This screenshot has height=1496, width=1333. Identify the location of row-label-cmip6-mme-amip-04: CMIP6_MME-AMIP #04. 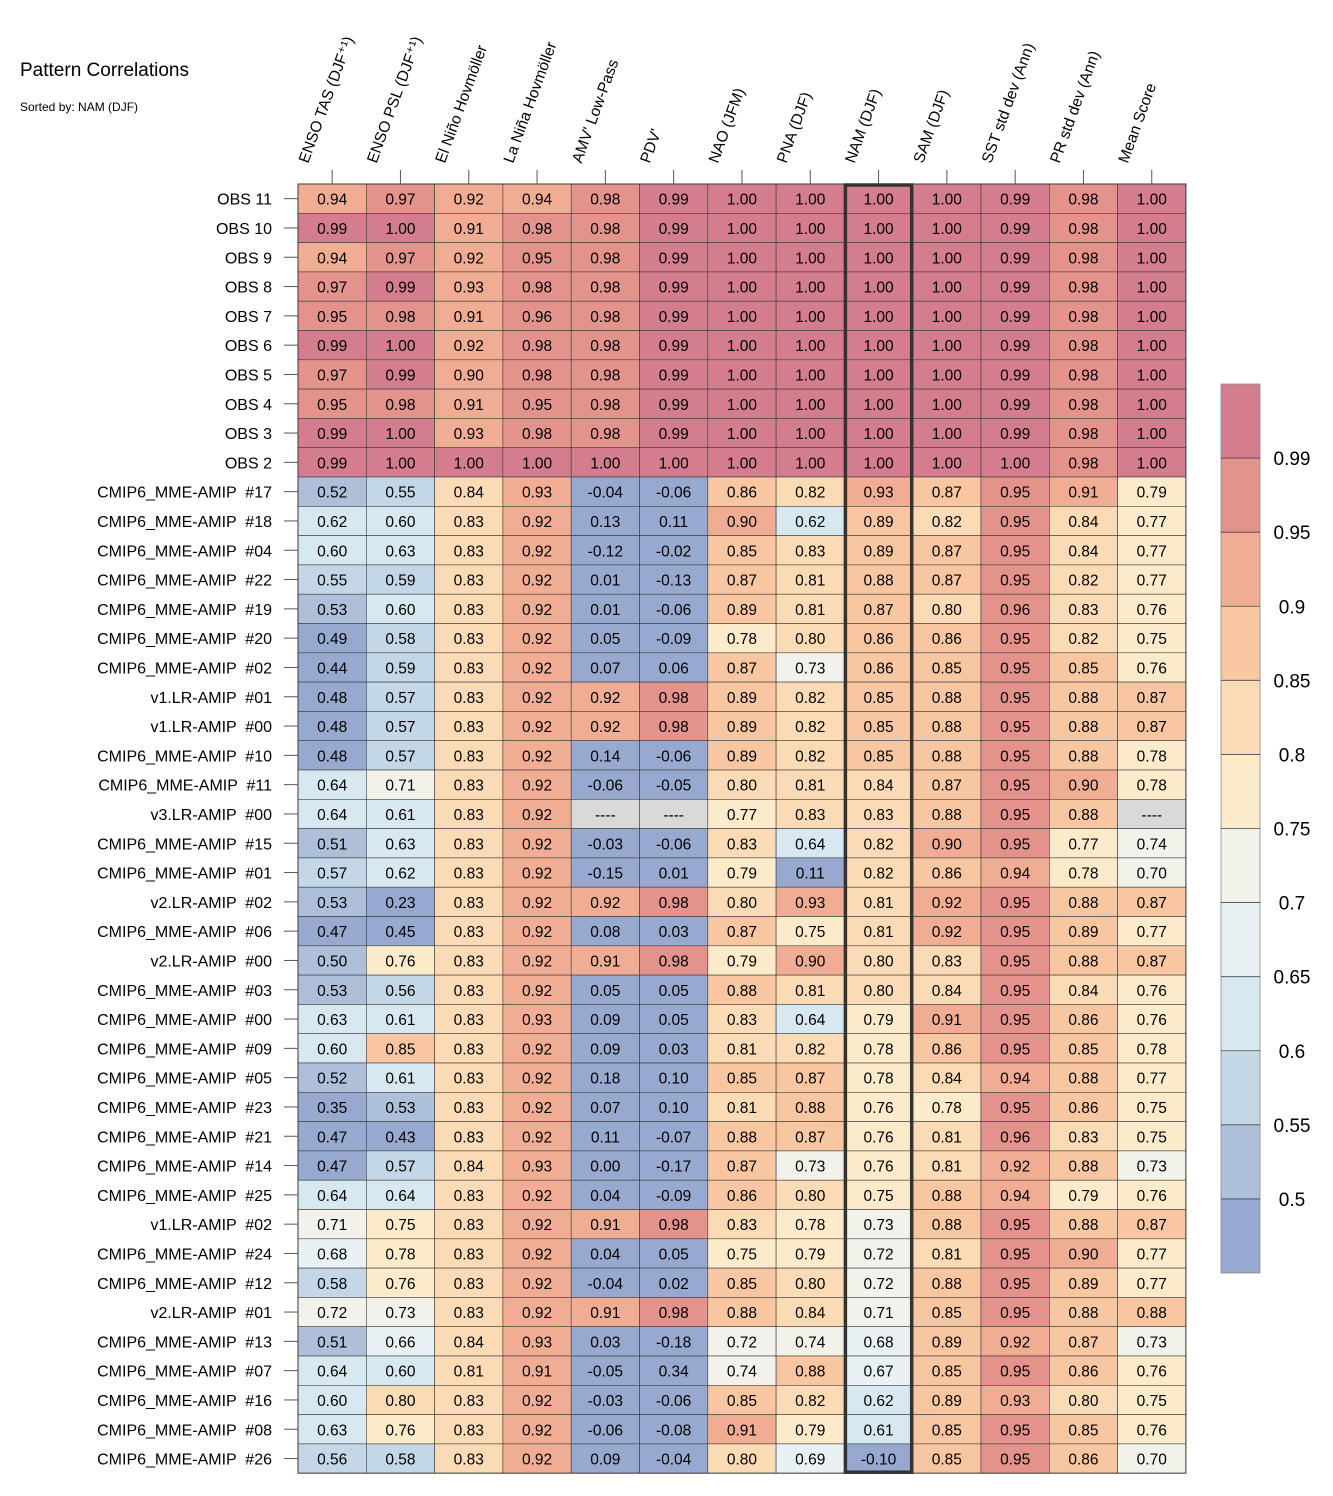
(184, 551).